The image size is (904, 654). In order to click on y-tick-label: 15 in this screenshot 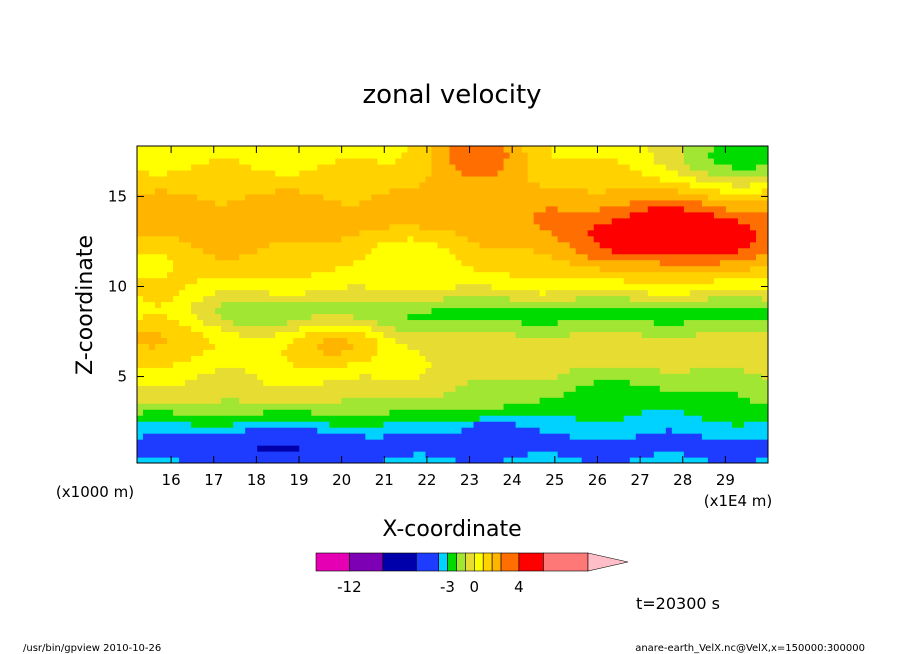, I will do `click(117, 196)`.